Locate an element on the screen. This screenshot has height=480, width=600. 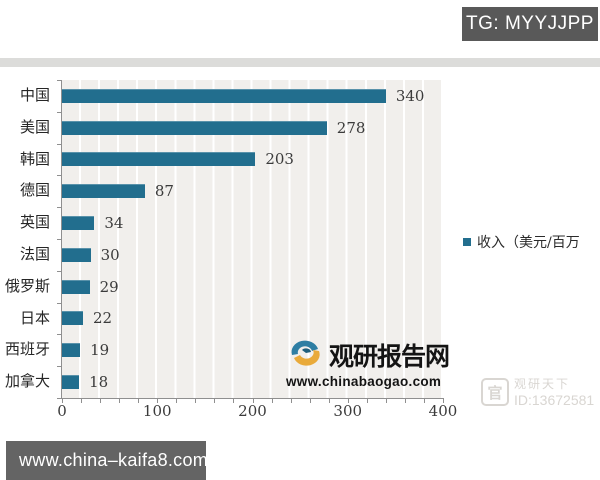
brand-name: 观研报告网 is located at coordinates (389, 356).